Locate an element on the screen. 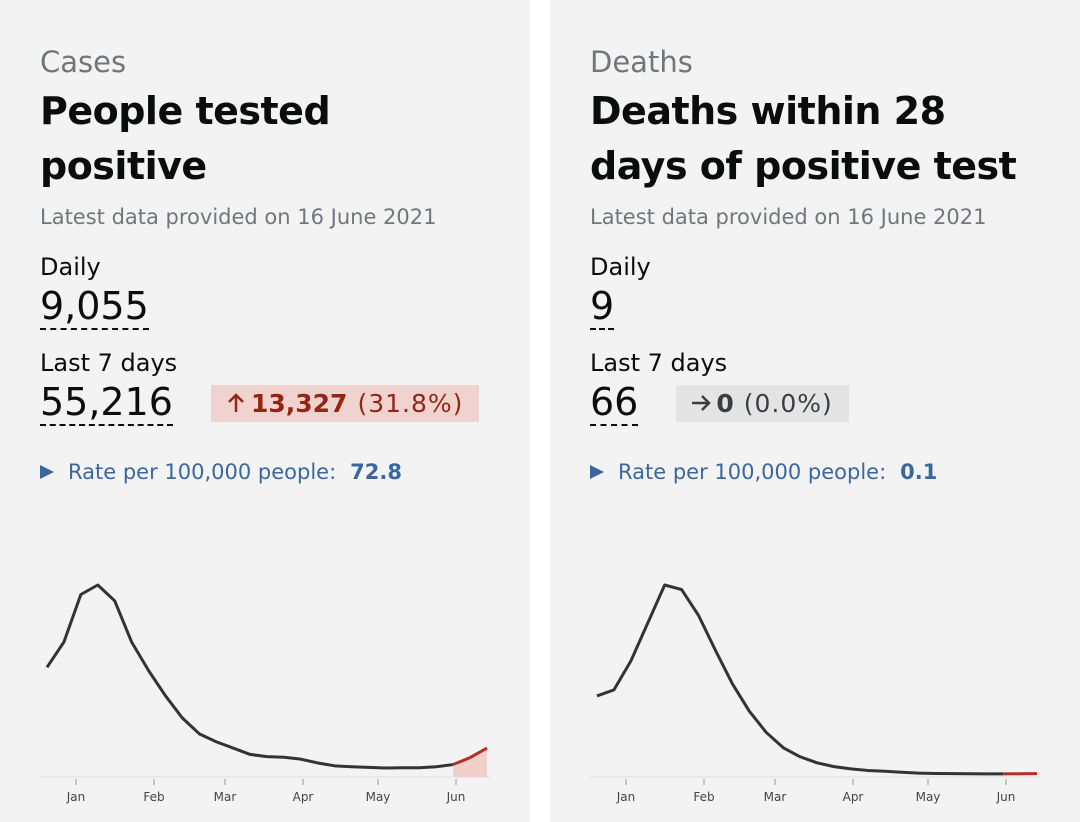 This screenshot has height=822, width=1080. change-value: 13,327 is located at coordinates (299, 403).